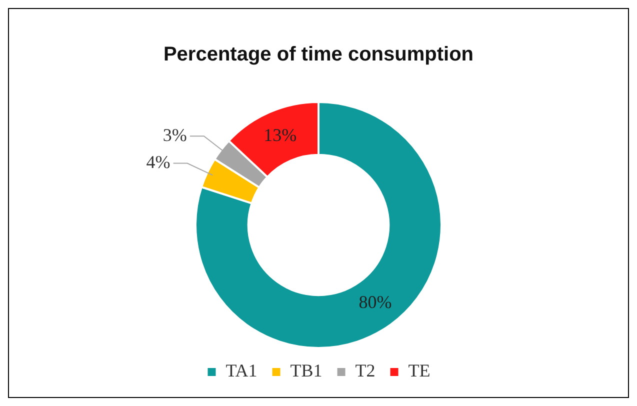 The height and width of the screenshot is (406, 637). What do you see at coordinates (242, 370) in the screenshot?
I see `legend-label: TA1` at bounding box center [242, 370].